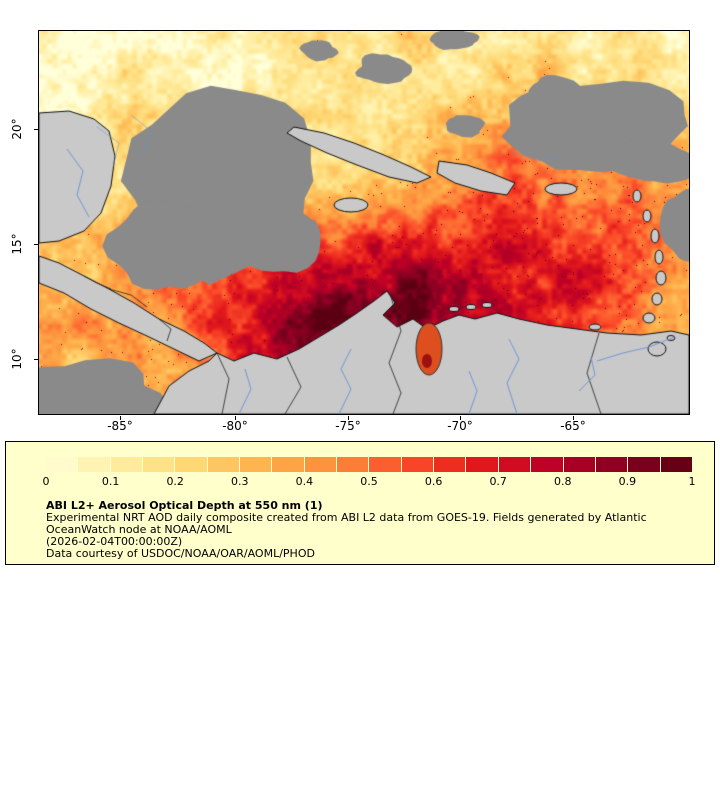 The height and width of the screenshot is (800, 720). I want to click on colorbar, so click(369, 464).